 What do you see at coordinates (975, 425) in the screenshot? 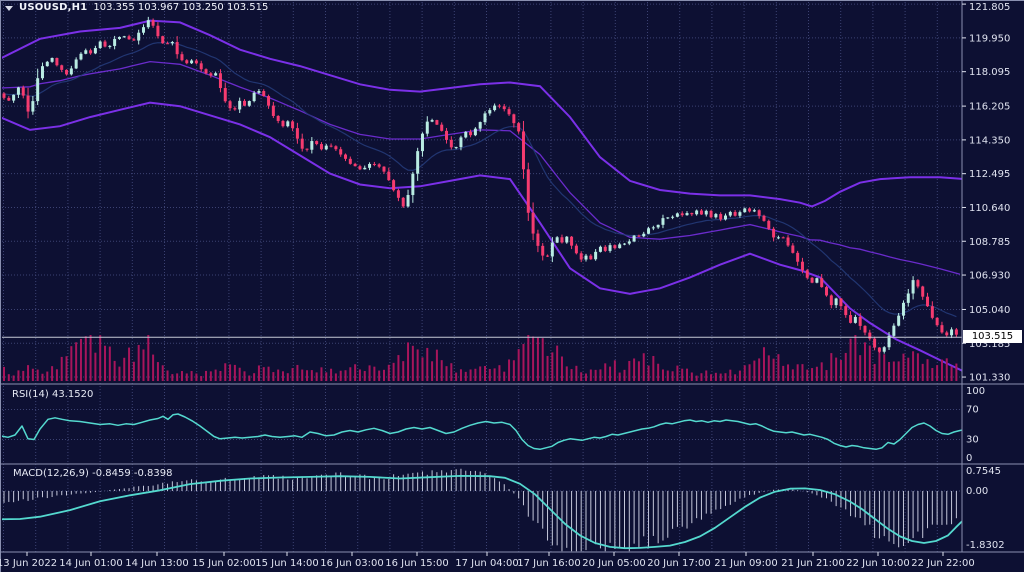
I see `rsi-level-labels: 100 70 30 0` at bounding box center [975, 425].